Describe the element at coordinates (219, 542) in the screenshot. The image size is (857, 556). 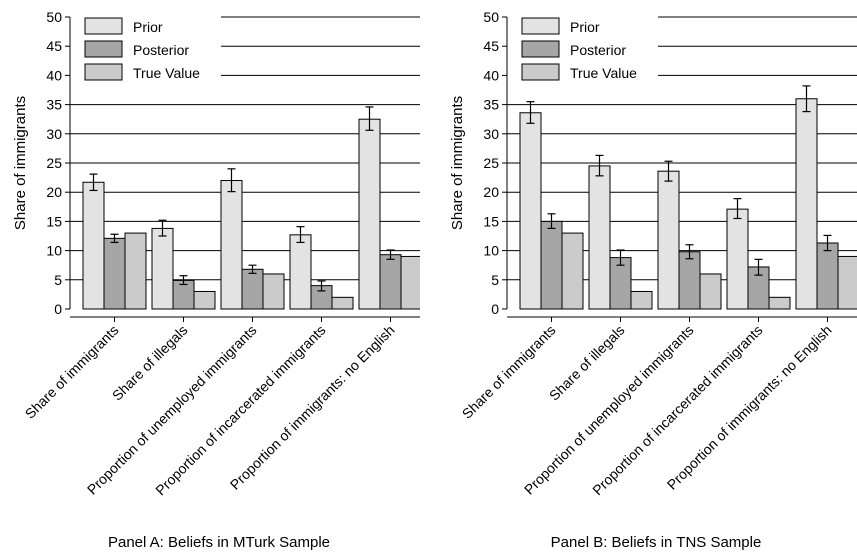
I see `panel-caption: Panel A: Beliefs in MTurk Sample` at that location.